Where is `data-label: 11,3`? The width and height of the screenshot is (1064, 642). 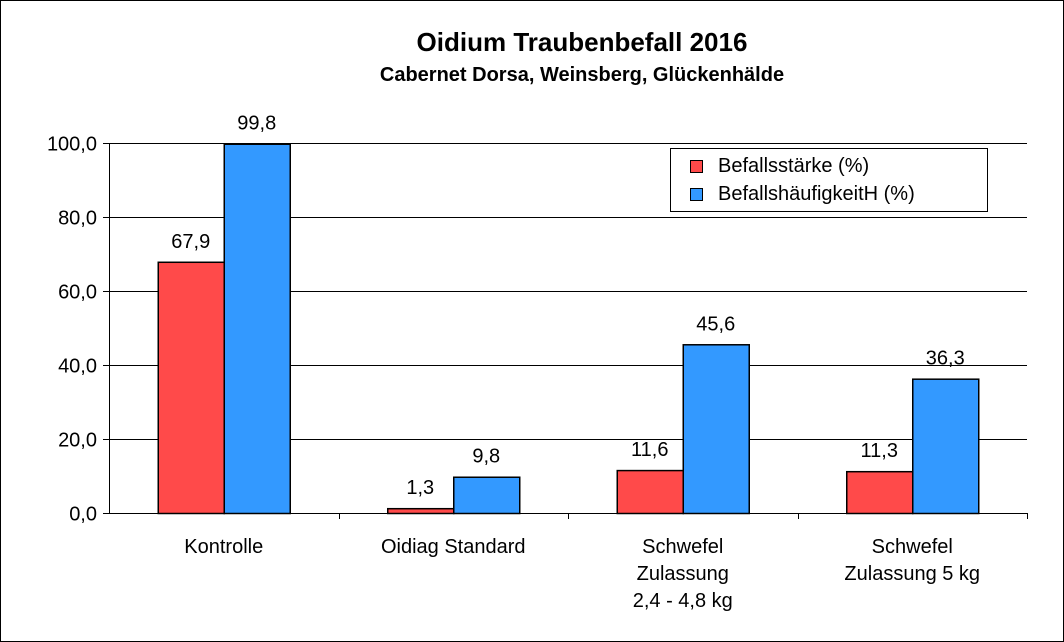 data-label: 11,3 is located at coordinates (879, 451).